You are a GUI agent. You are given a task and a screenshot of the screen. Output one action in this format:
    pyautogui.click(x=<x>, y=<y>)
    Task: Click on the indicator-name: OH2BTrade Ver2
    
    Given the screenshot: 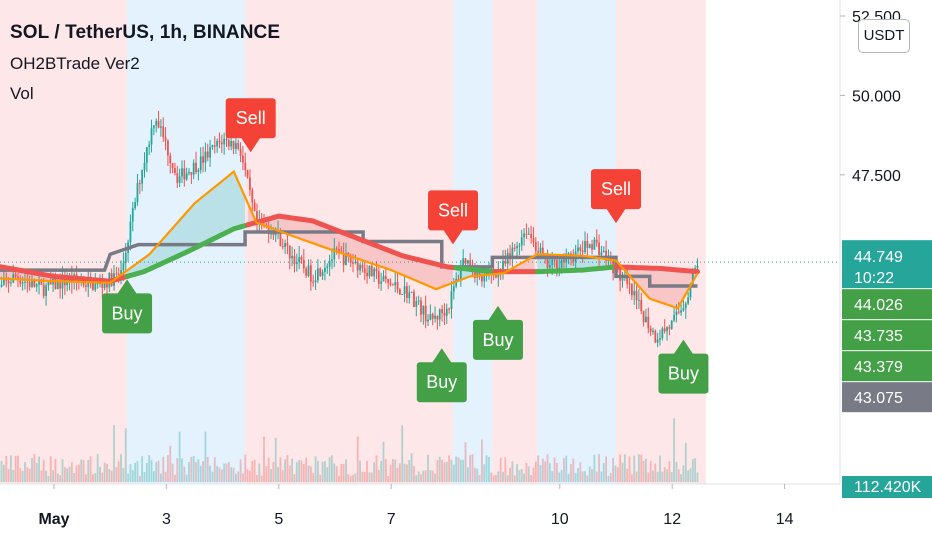 What is the action you would take?
    pyautogui.click(x=75, y=63)
    